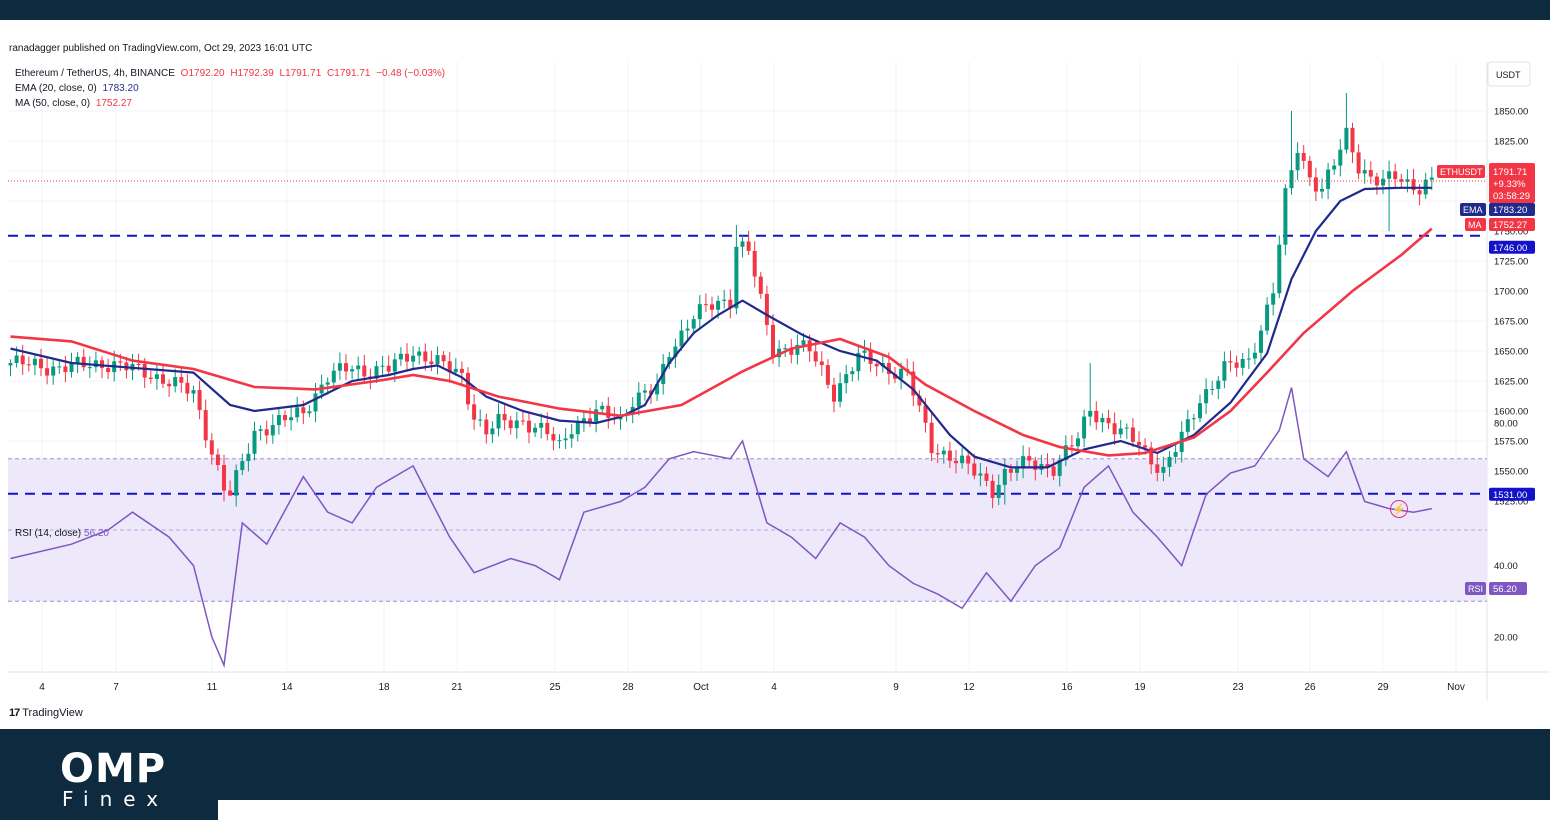  I want to click on ema-name-tag, so click(1473, 209).